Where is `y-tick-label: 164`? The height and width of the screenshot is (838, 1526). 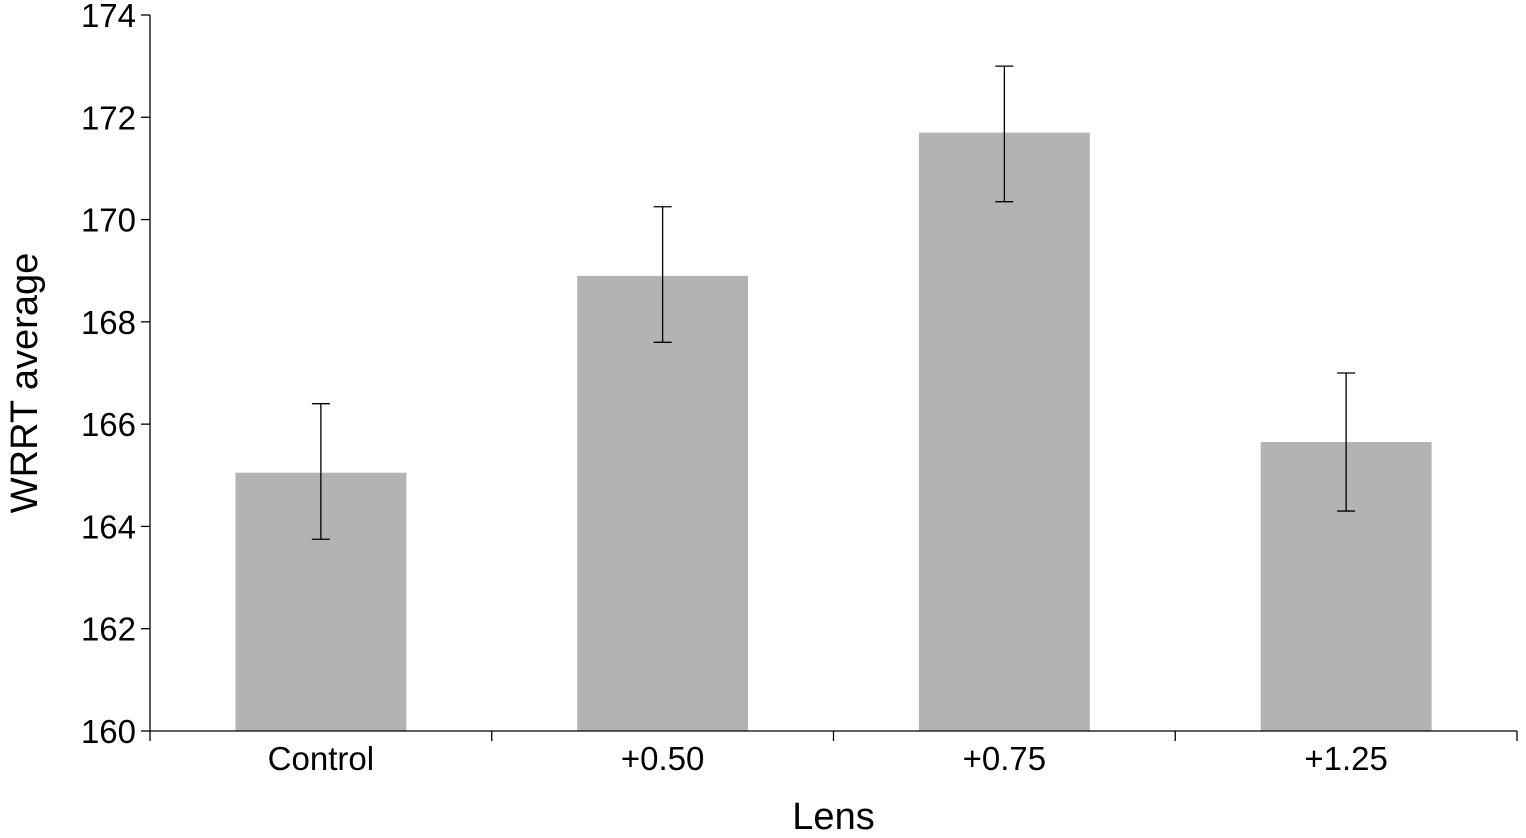 y-tick-label: 164 is located at coordinates (108, 526).